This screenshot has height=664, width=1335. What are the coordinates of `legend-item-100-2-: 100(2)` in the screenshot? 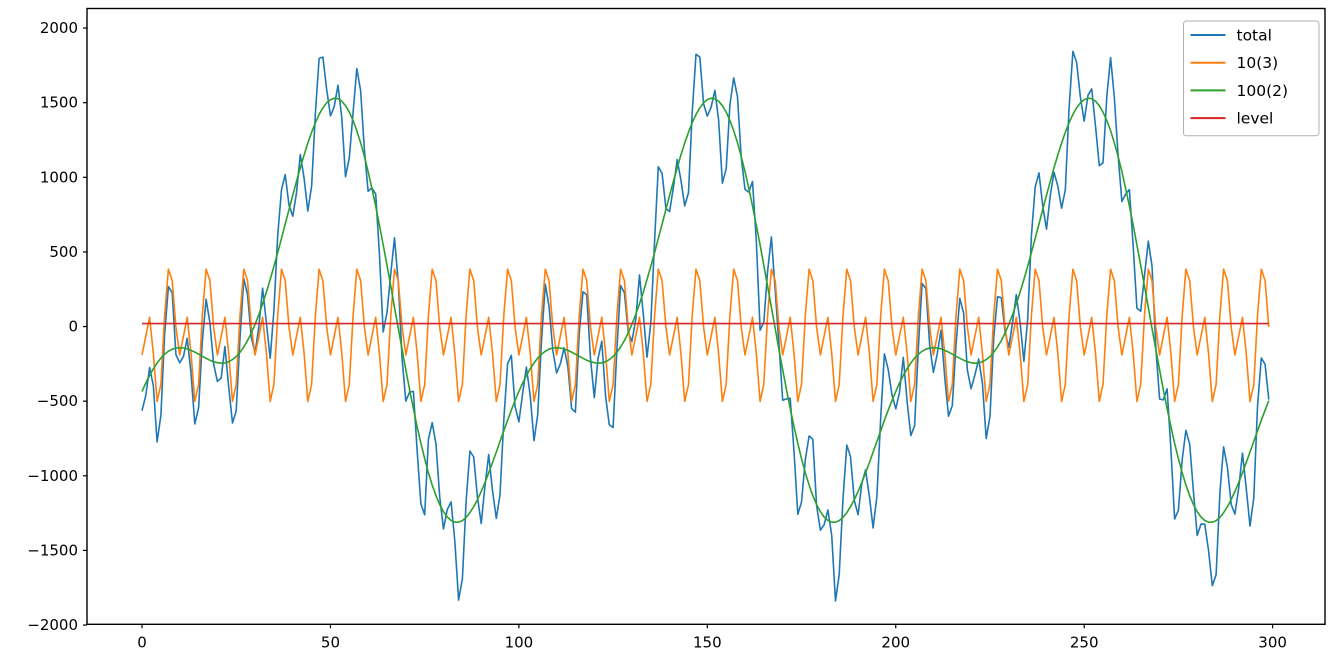 It's located at (1239, 91).